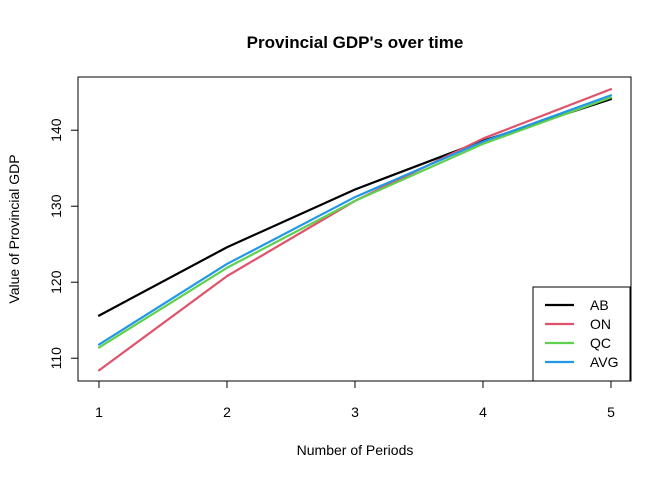  I want to click on x-axis: 1 2 3 4 5, so click(355, 400).